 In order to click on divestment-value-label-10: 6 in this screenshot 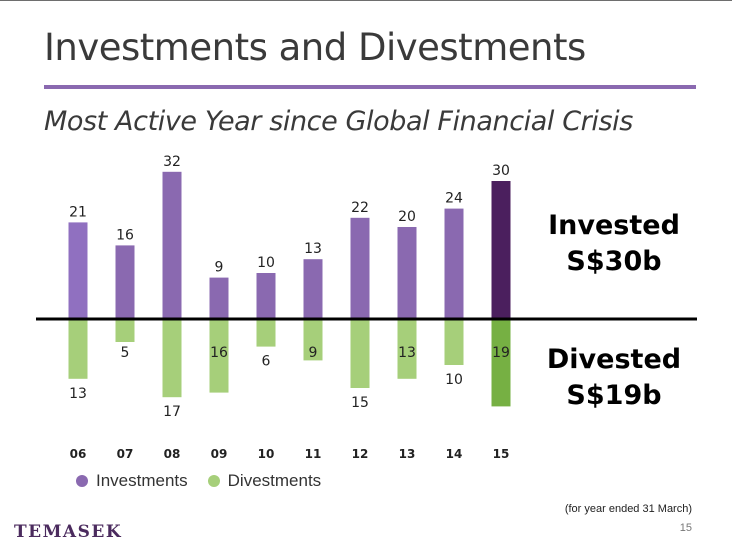, I will do `click(266, 362)`.